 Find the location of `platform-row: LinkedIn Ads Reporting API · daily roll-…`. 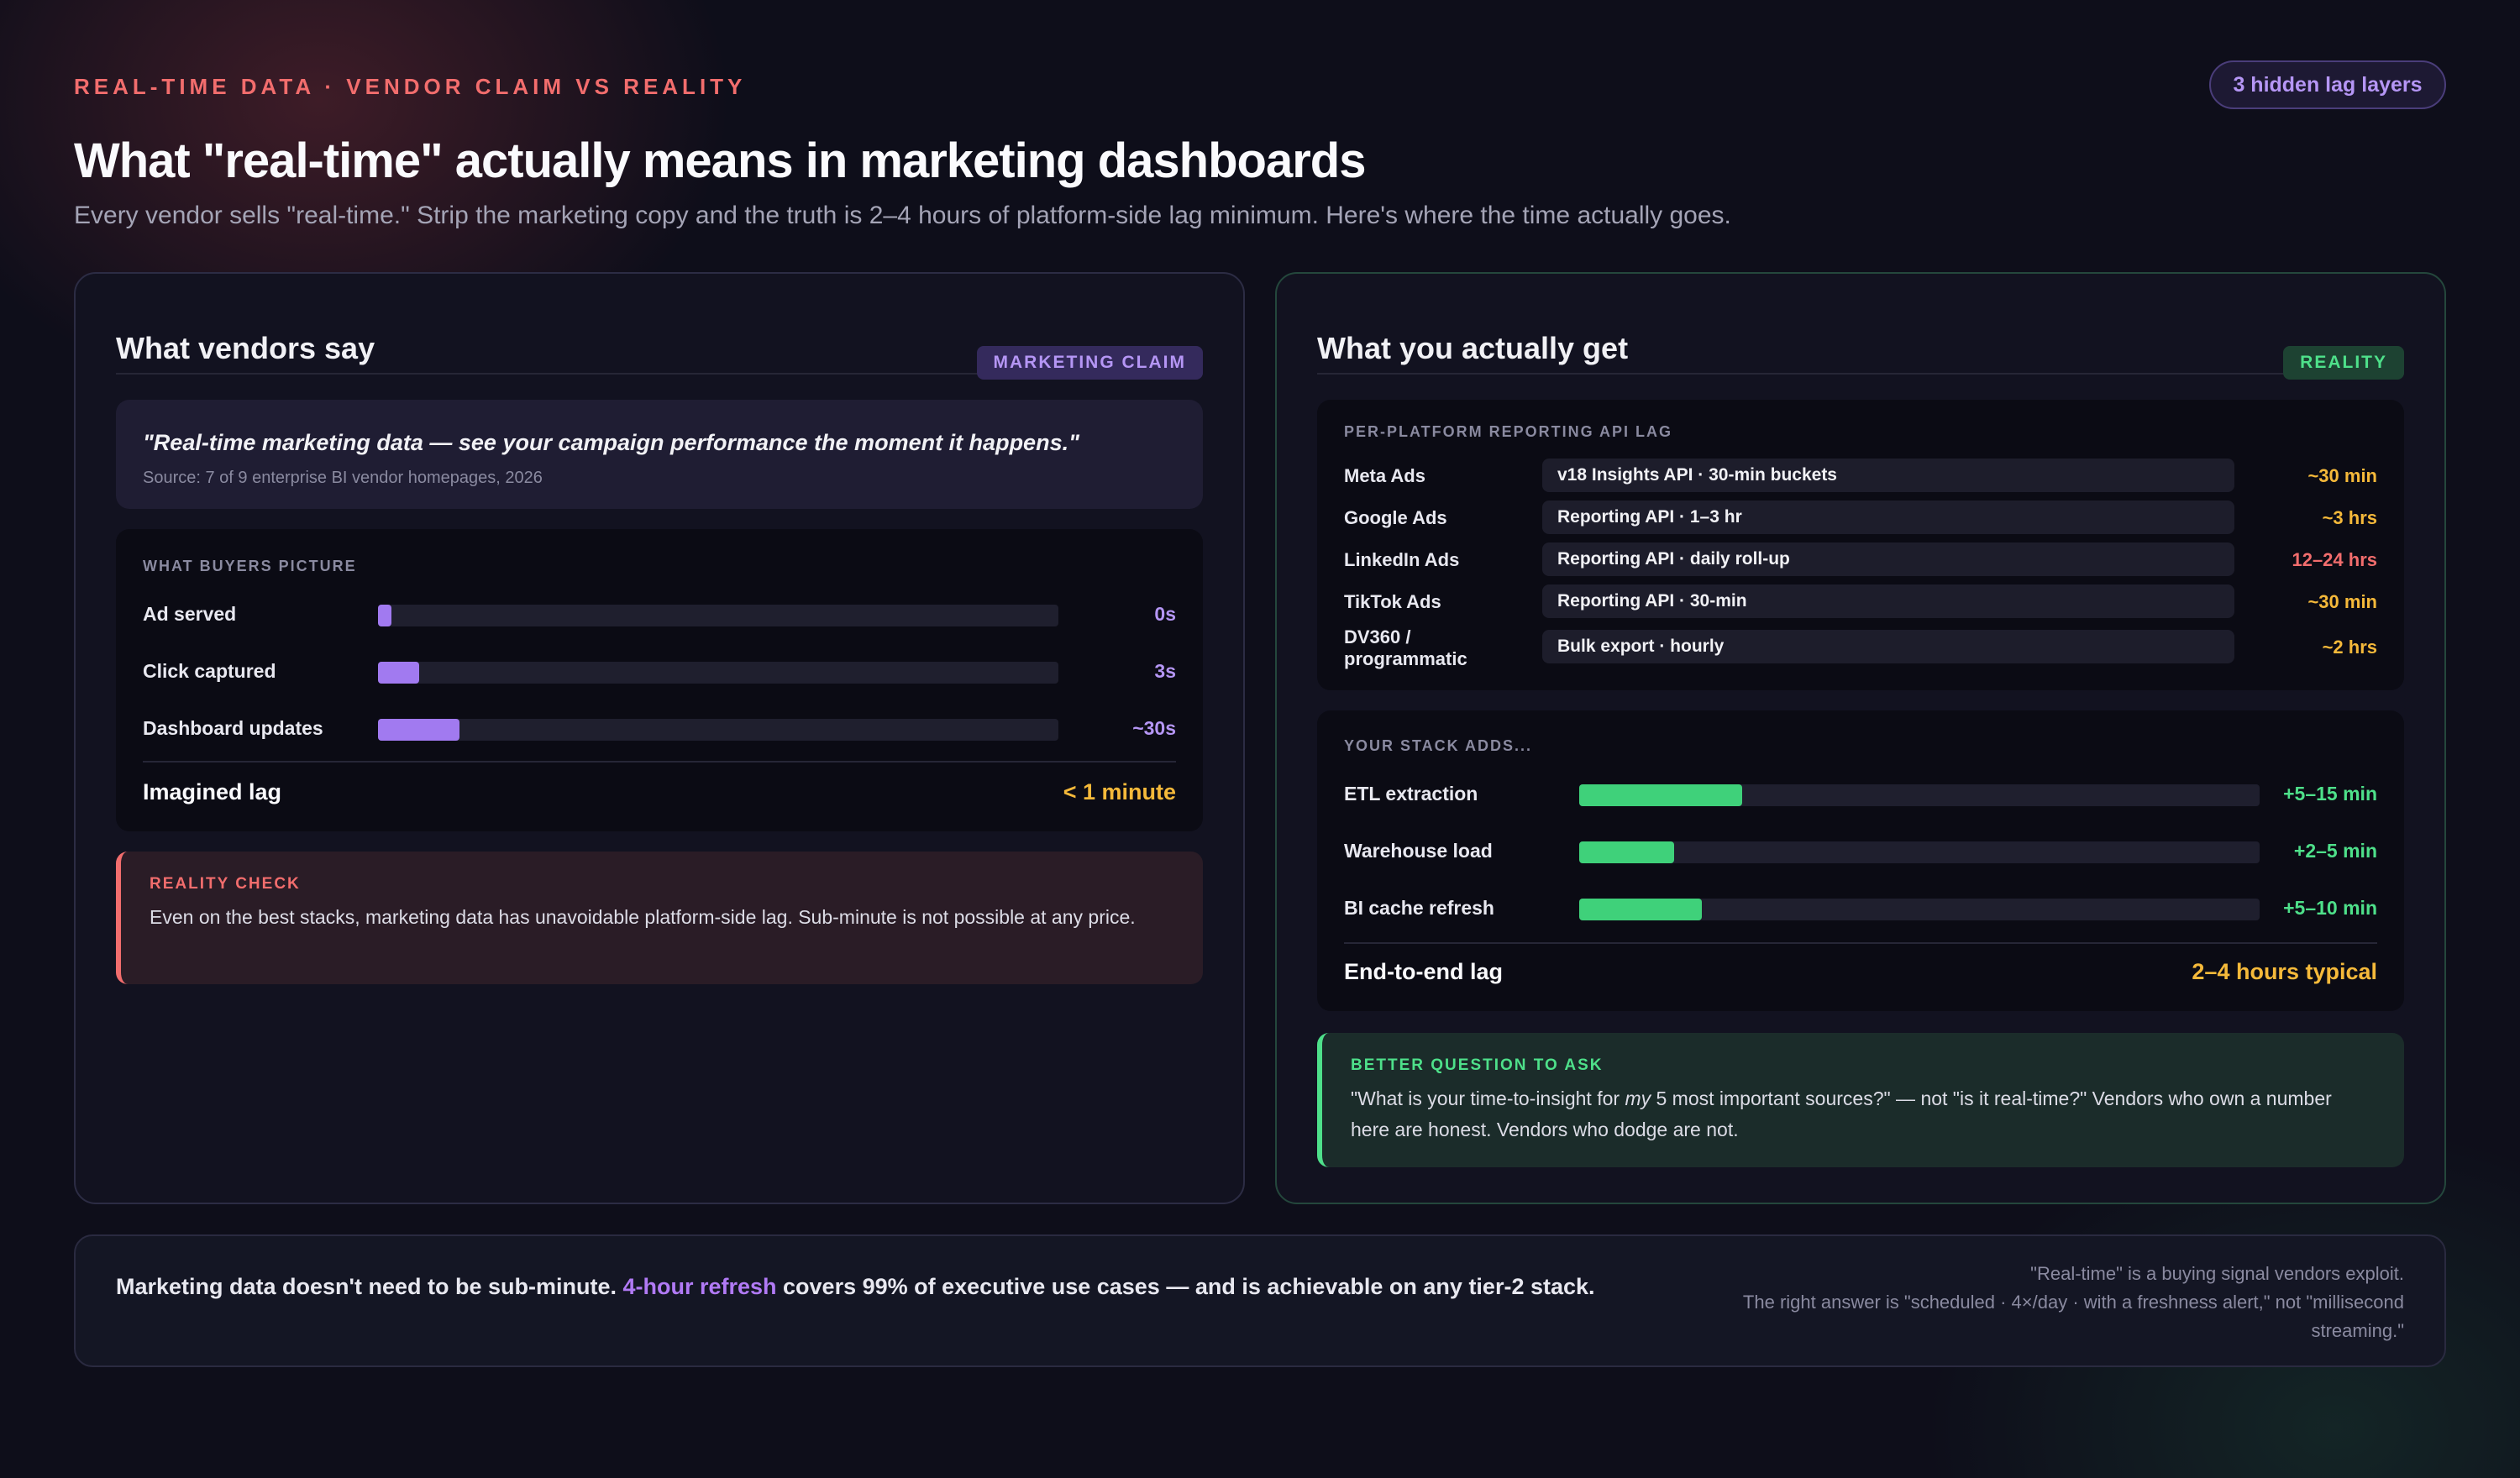

platform-row: LinkedIn Ads Reporting API · daily roll-… is located at coordinates (1860, 559).